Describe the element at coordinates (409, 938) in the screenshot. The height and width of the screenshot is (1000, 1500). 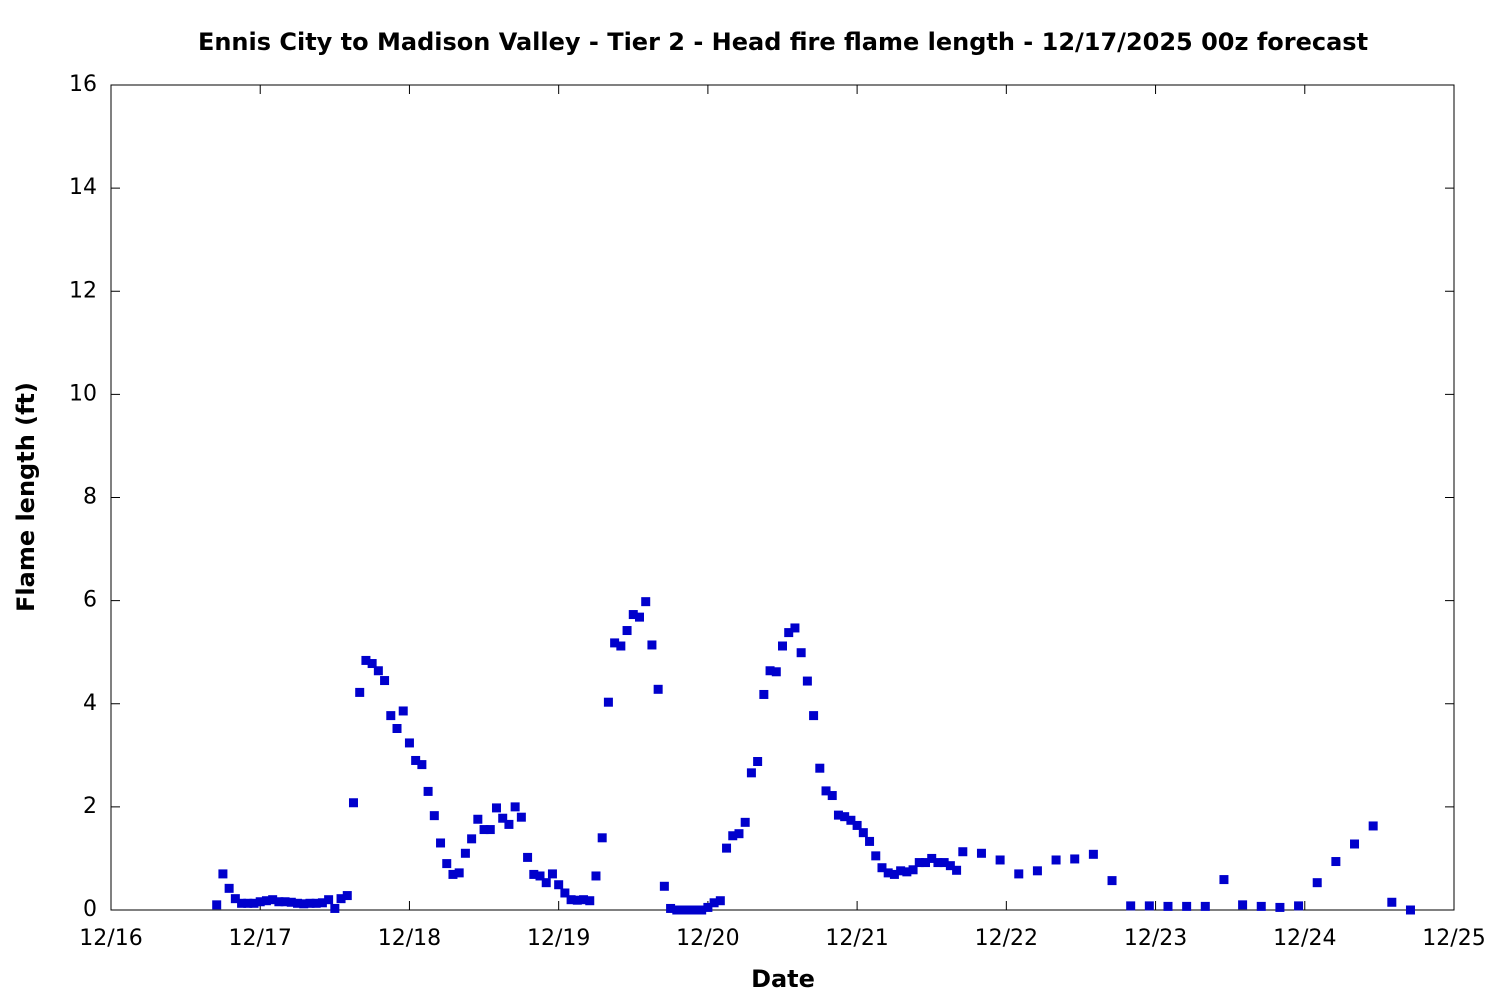
I see `x-tick-label: 12/18` at that location.